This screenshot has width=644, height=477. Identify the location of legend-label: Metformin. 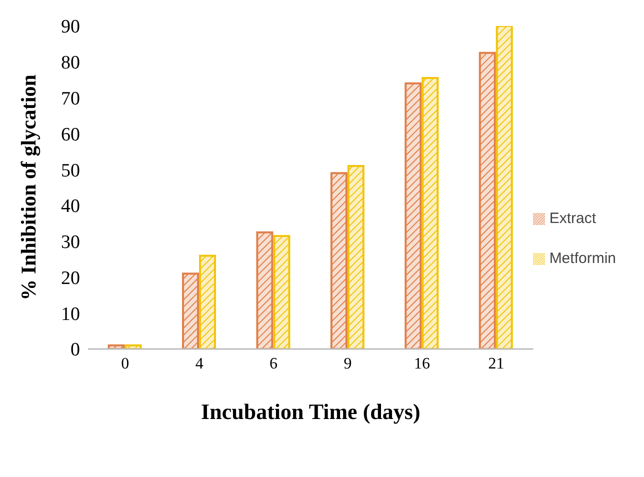
(582, 258).